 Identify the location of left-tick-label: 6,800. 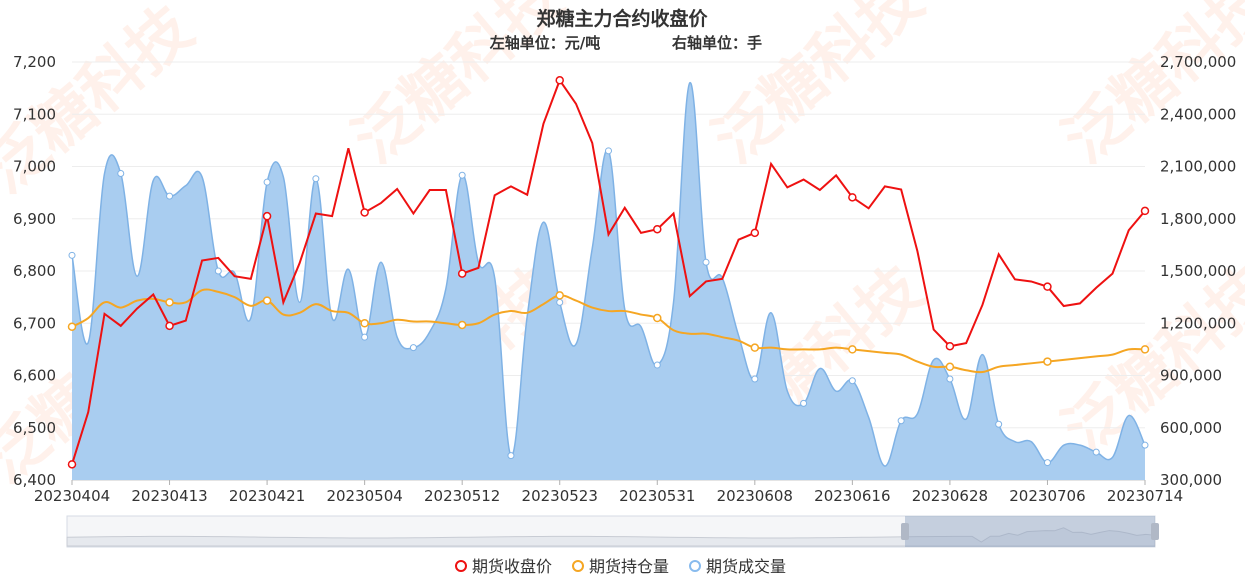
(34, 271).